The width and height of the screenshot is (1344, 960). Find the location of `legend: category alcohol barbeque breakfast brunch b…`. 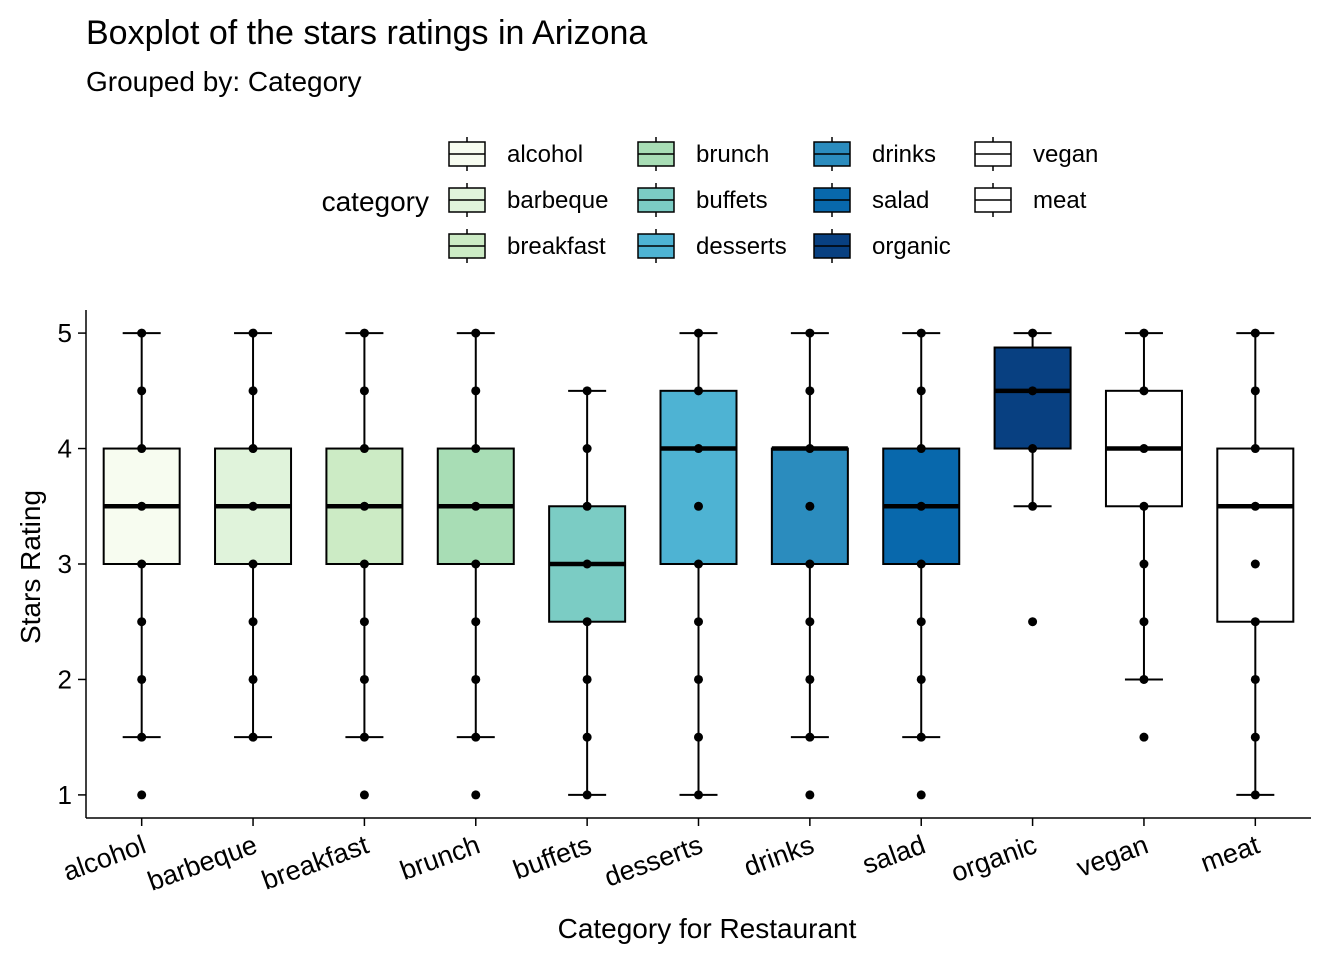

legend: category alcohol barbeque breakfast brunch b… is located at coordinates (710, 200).